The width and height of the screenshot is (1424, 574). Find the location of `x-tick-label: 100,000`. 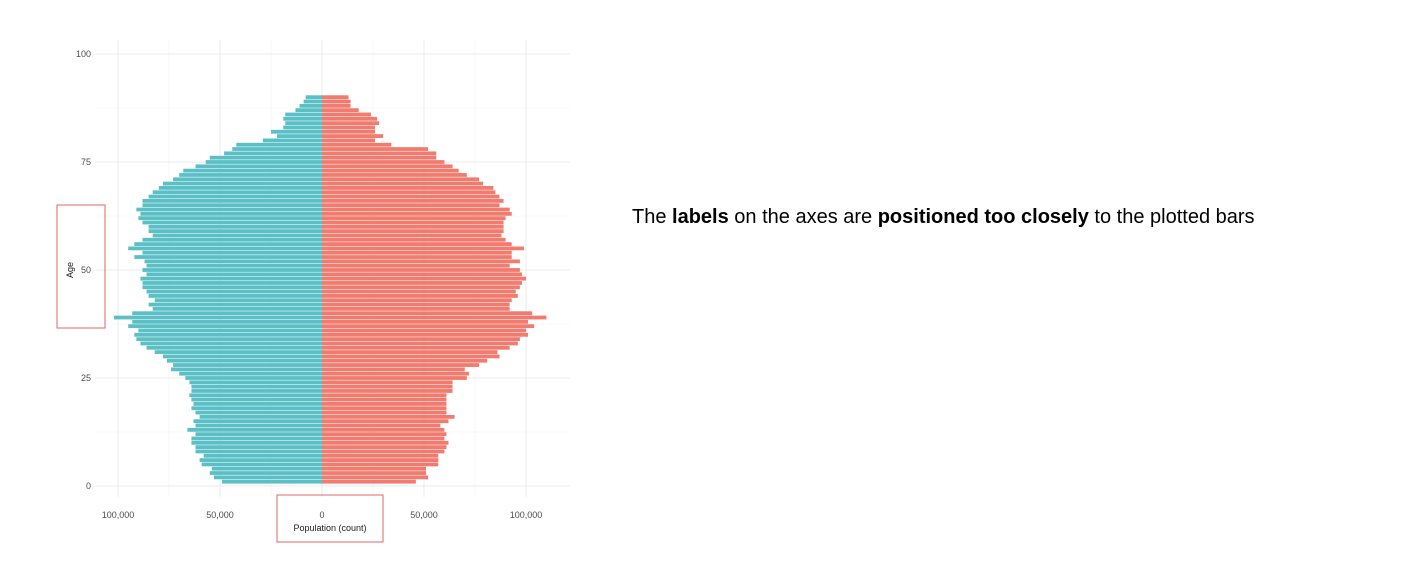

x-tick-label: 100,000 is located at coordinates (118, 515).